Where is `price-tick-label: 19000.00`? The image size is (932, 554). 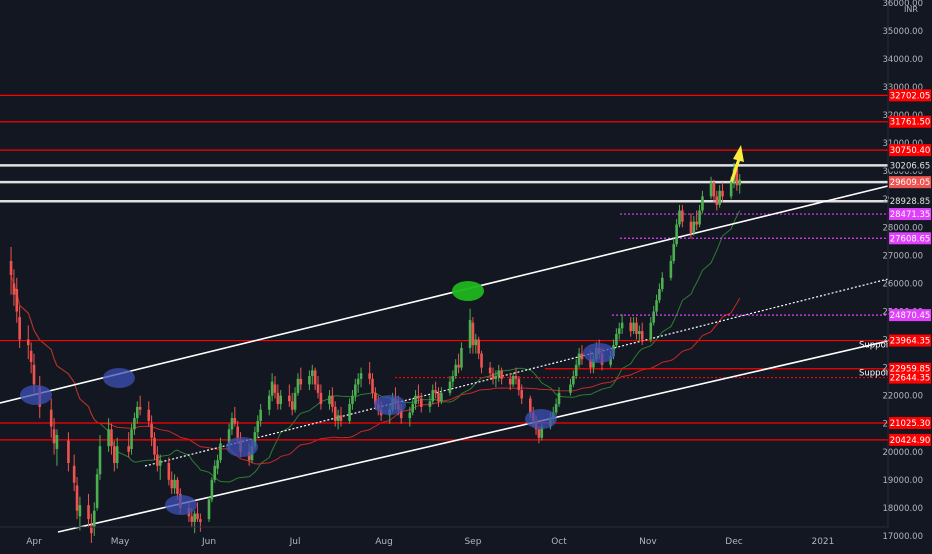
price-tick-label: 19000.00 is located at coordinates (902, 481).